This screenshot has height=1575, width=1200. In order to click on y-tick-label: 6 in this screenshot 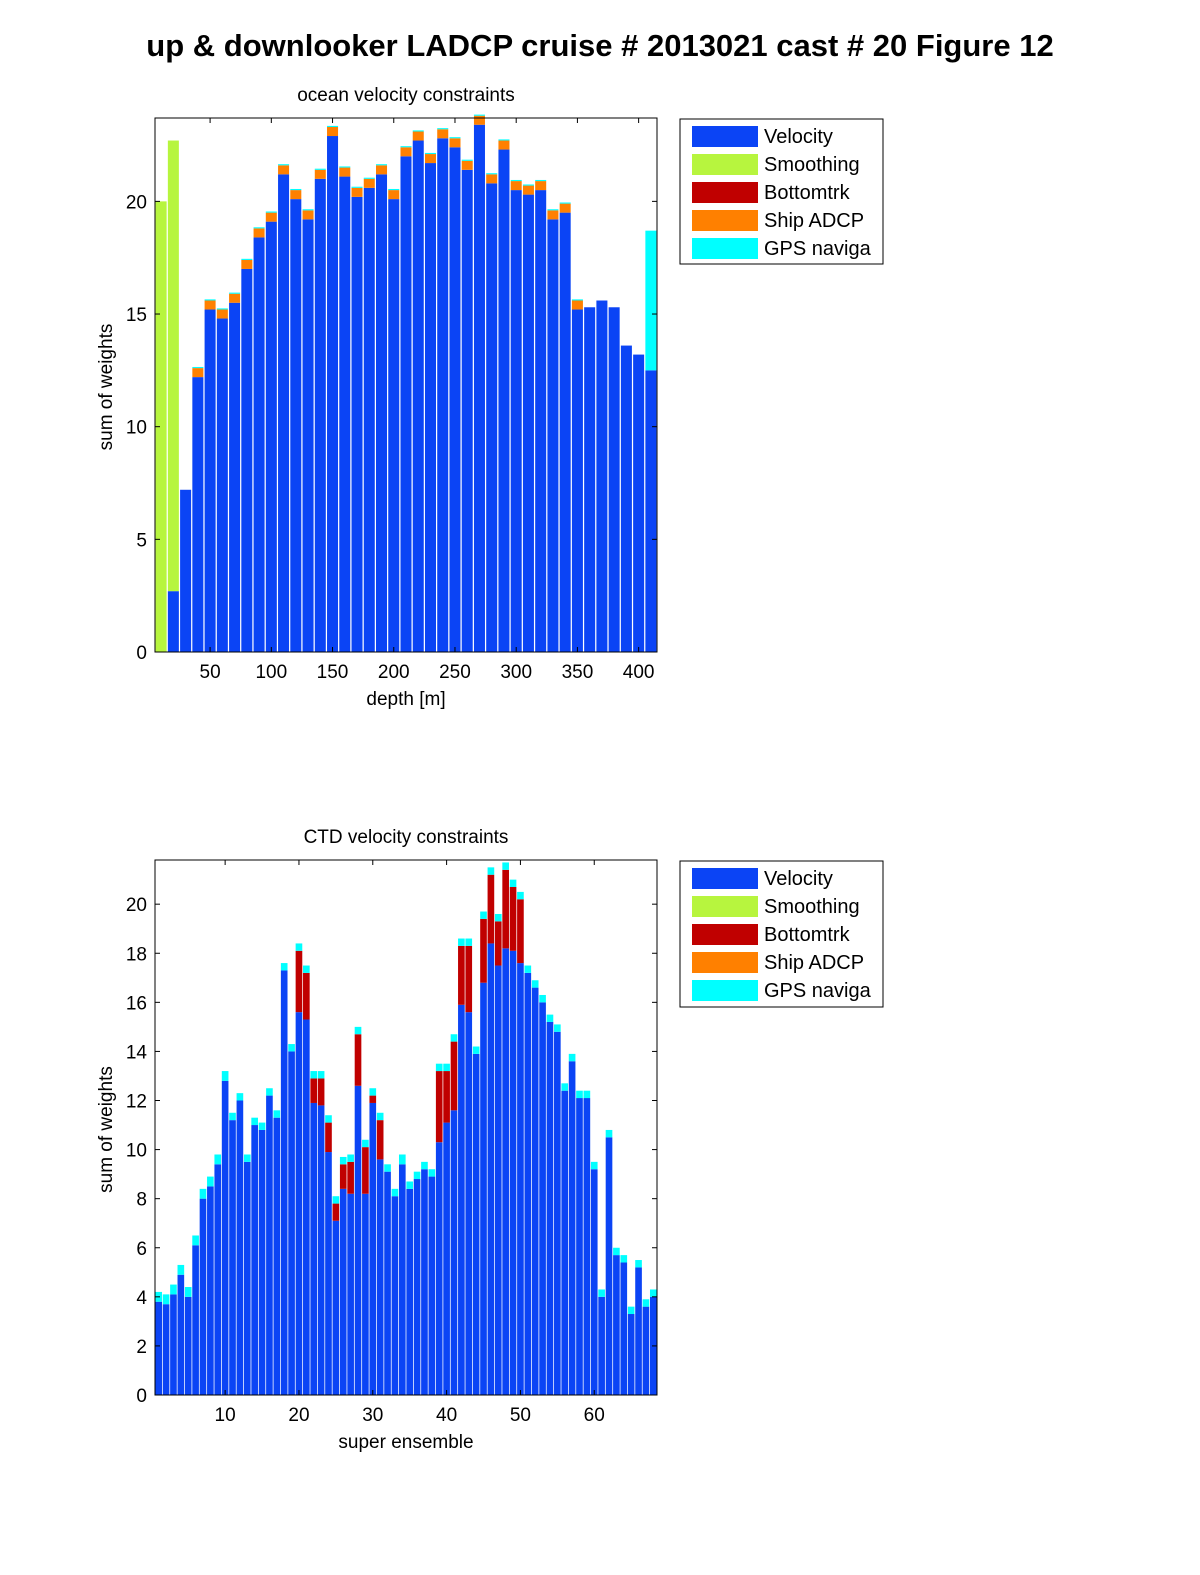, I will do `click(141, 1249)`.